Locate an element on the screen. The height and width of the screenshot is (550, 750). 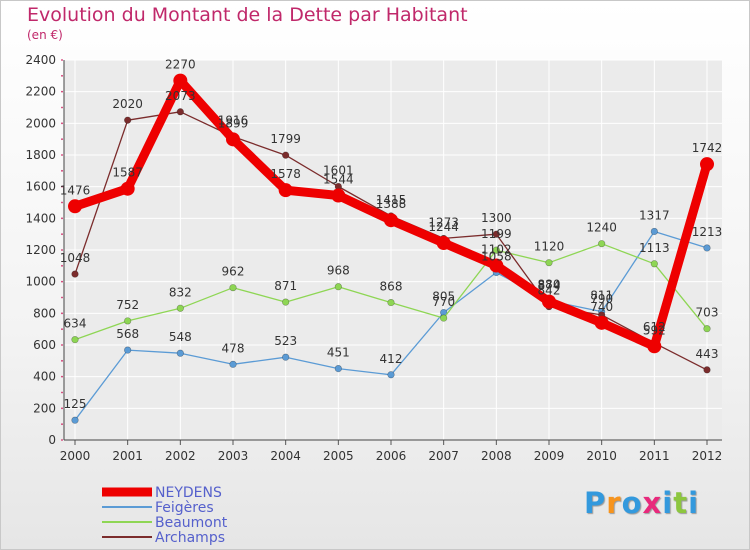
data-label: 1244 is located at coordinates (443, 227).